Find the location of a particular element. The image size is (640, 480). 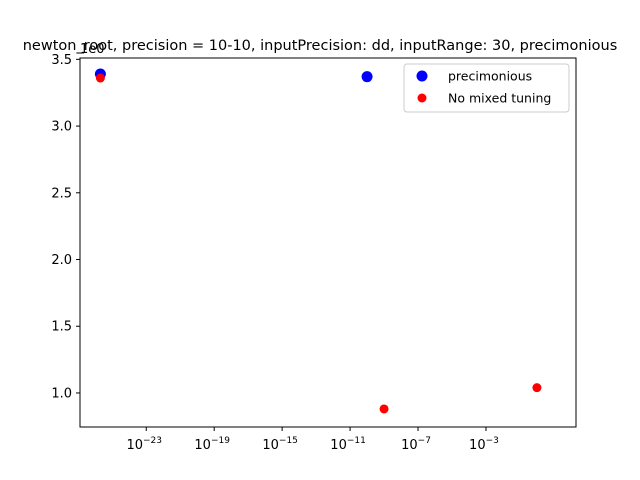

x-tick-label: 10⁻¹¹ is located at coordinates (348, 444).